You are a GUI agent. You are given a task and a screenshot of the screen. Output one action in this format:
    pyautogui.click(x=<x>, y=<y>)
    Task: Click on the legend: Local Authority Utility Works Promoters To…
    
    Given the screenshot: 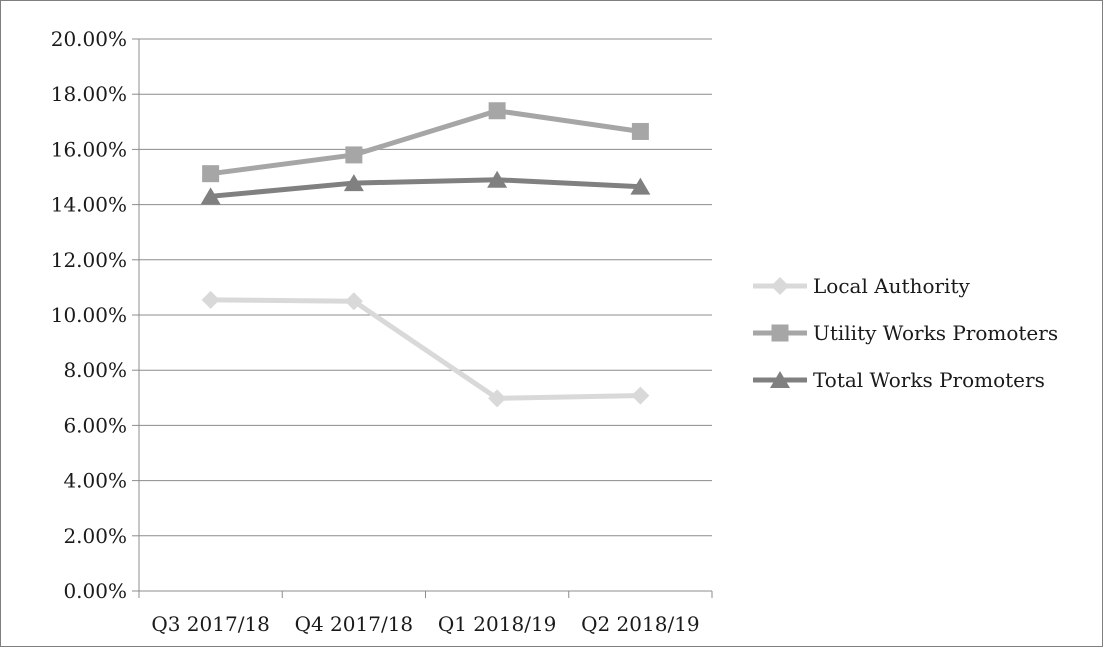 What is the action you would take?
    pyautogui.click(x=905, y=333)
    